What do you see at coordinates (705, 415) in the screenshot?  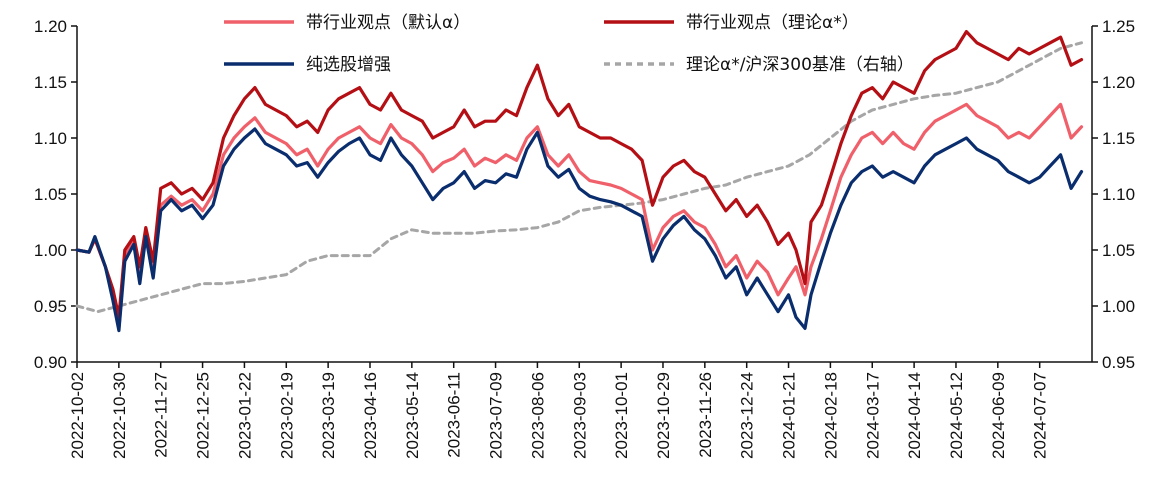 I see `x-tick-label: 2023-11-26` at bounding box center [705, 415].